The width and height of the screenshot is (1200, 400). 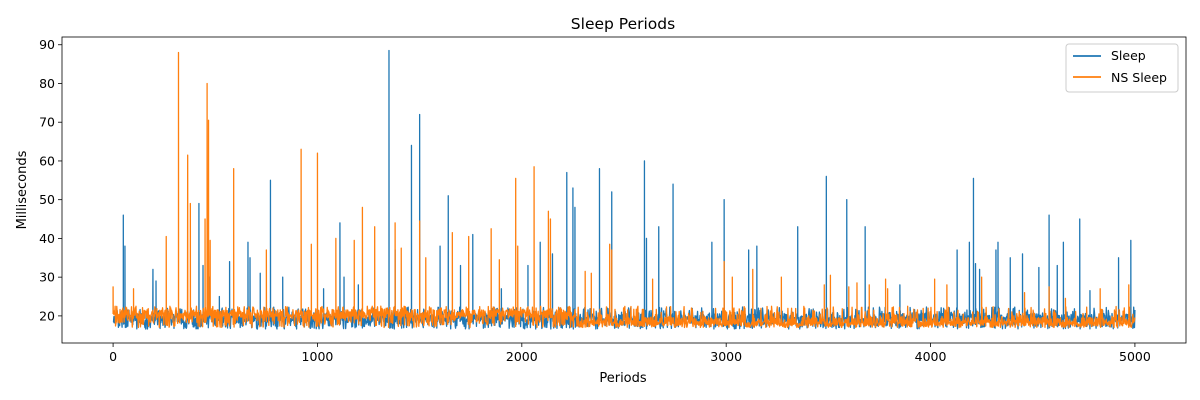 What do you see at coordinates (1128, 55) in the screenshot?
I see `legend-label-sleep: Sleep` at bounding box center [1128, 55].